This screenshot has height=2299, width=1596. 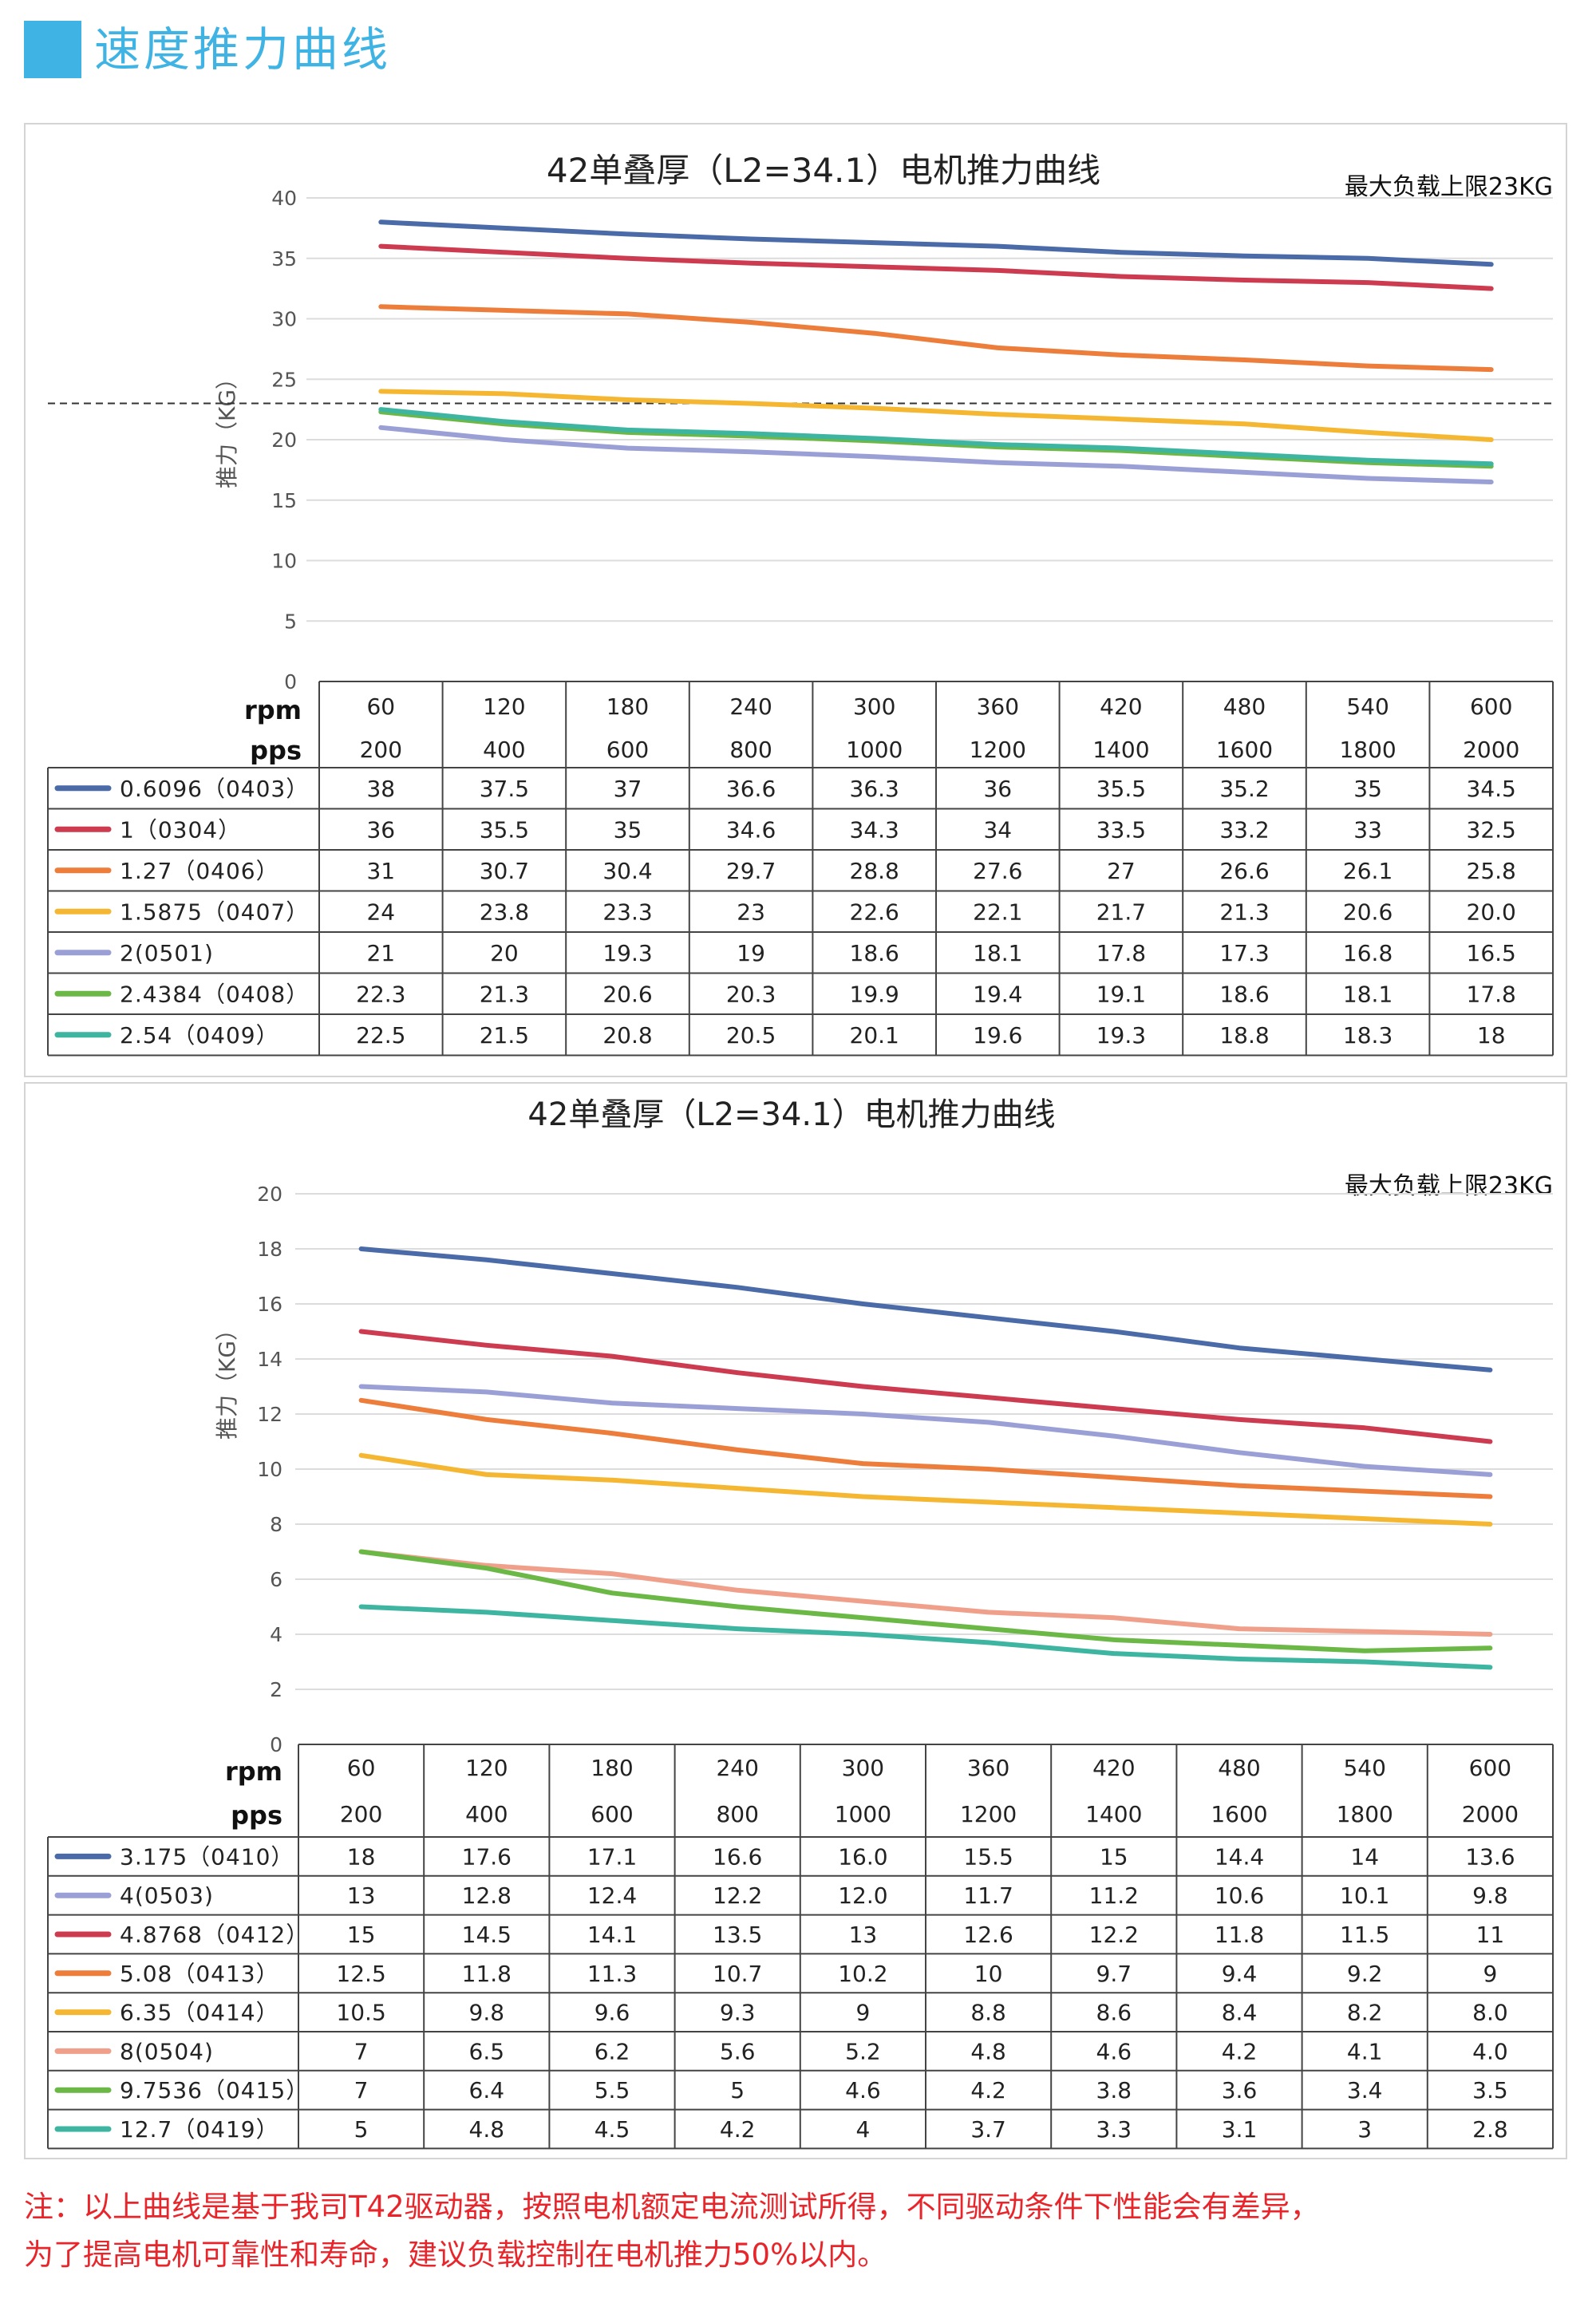 What do you see at coordinates (504, 912) in the screenshot?
I see `data-label: 23.8` at bounding box center [504, 912].